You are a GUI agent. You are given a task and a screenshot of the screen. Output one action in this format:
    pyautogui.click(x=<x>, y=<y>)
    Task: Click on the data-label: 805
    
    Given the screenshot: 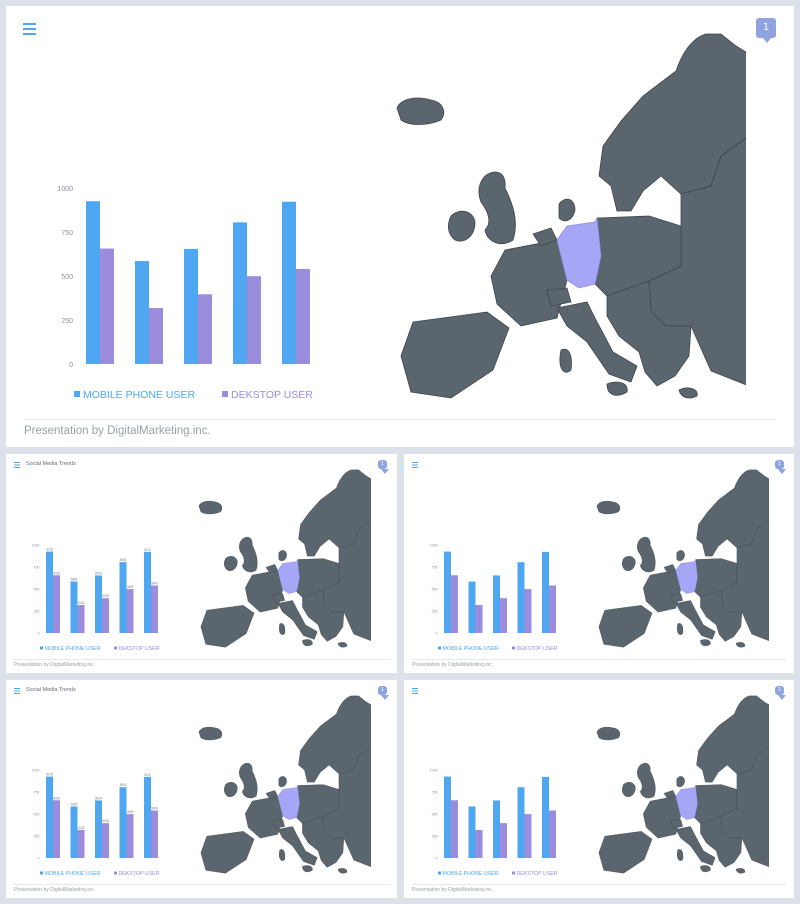 What is the action you would take?
    pyautogui.click(x=123, y=784)
    